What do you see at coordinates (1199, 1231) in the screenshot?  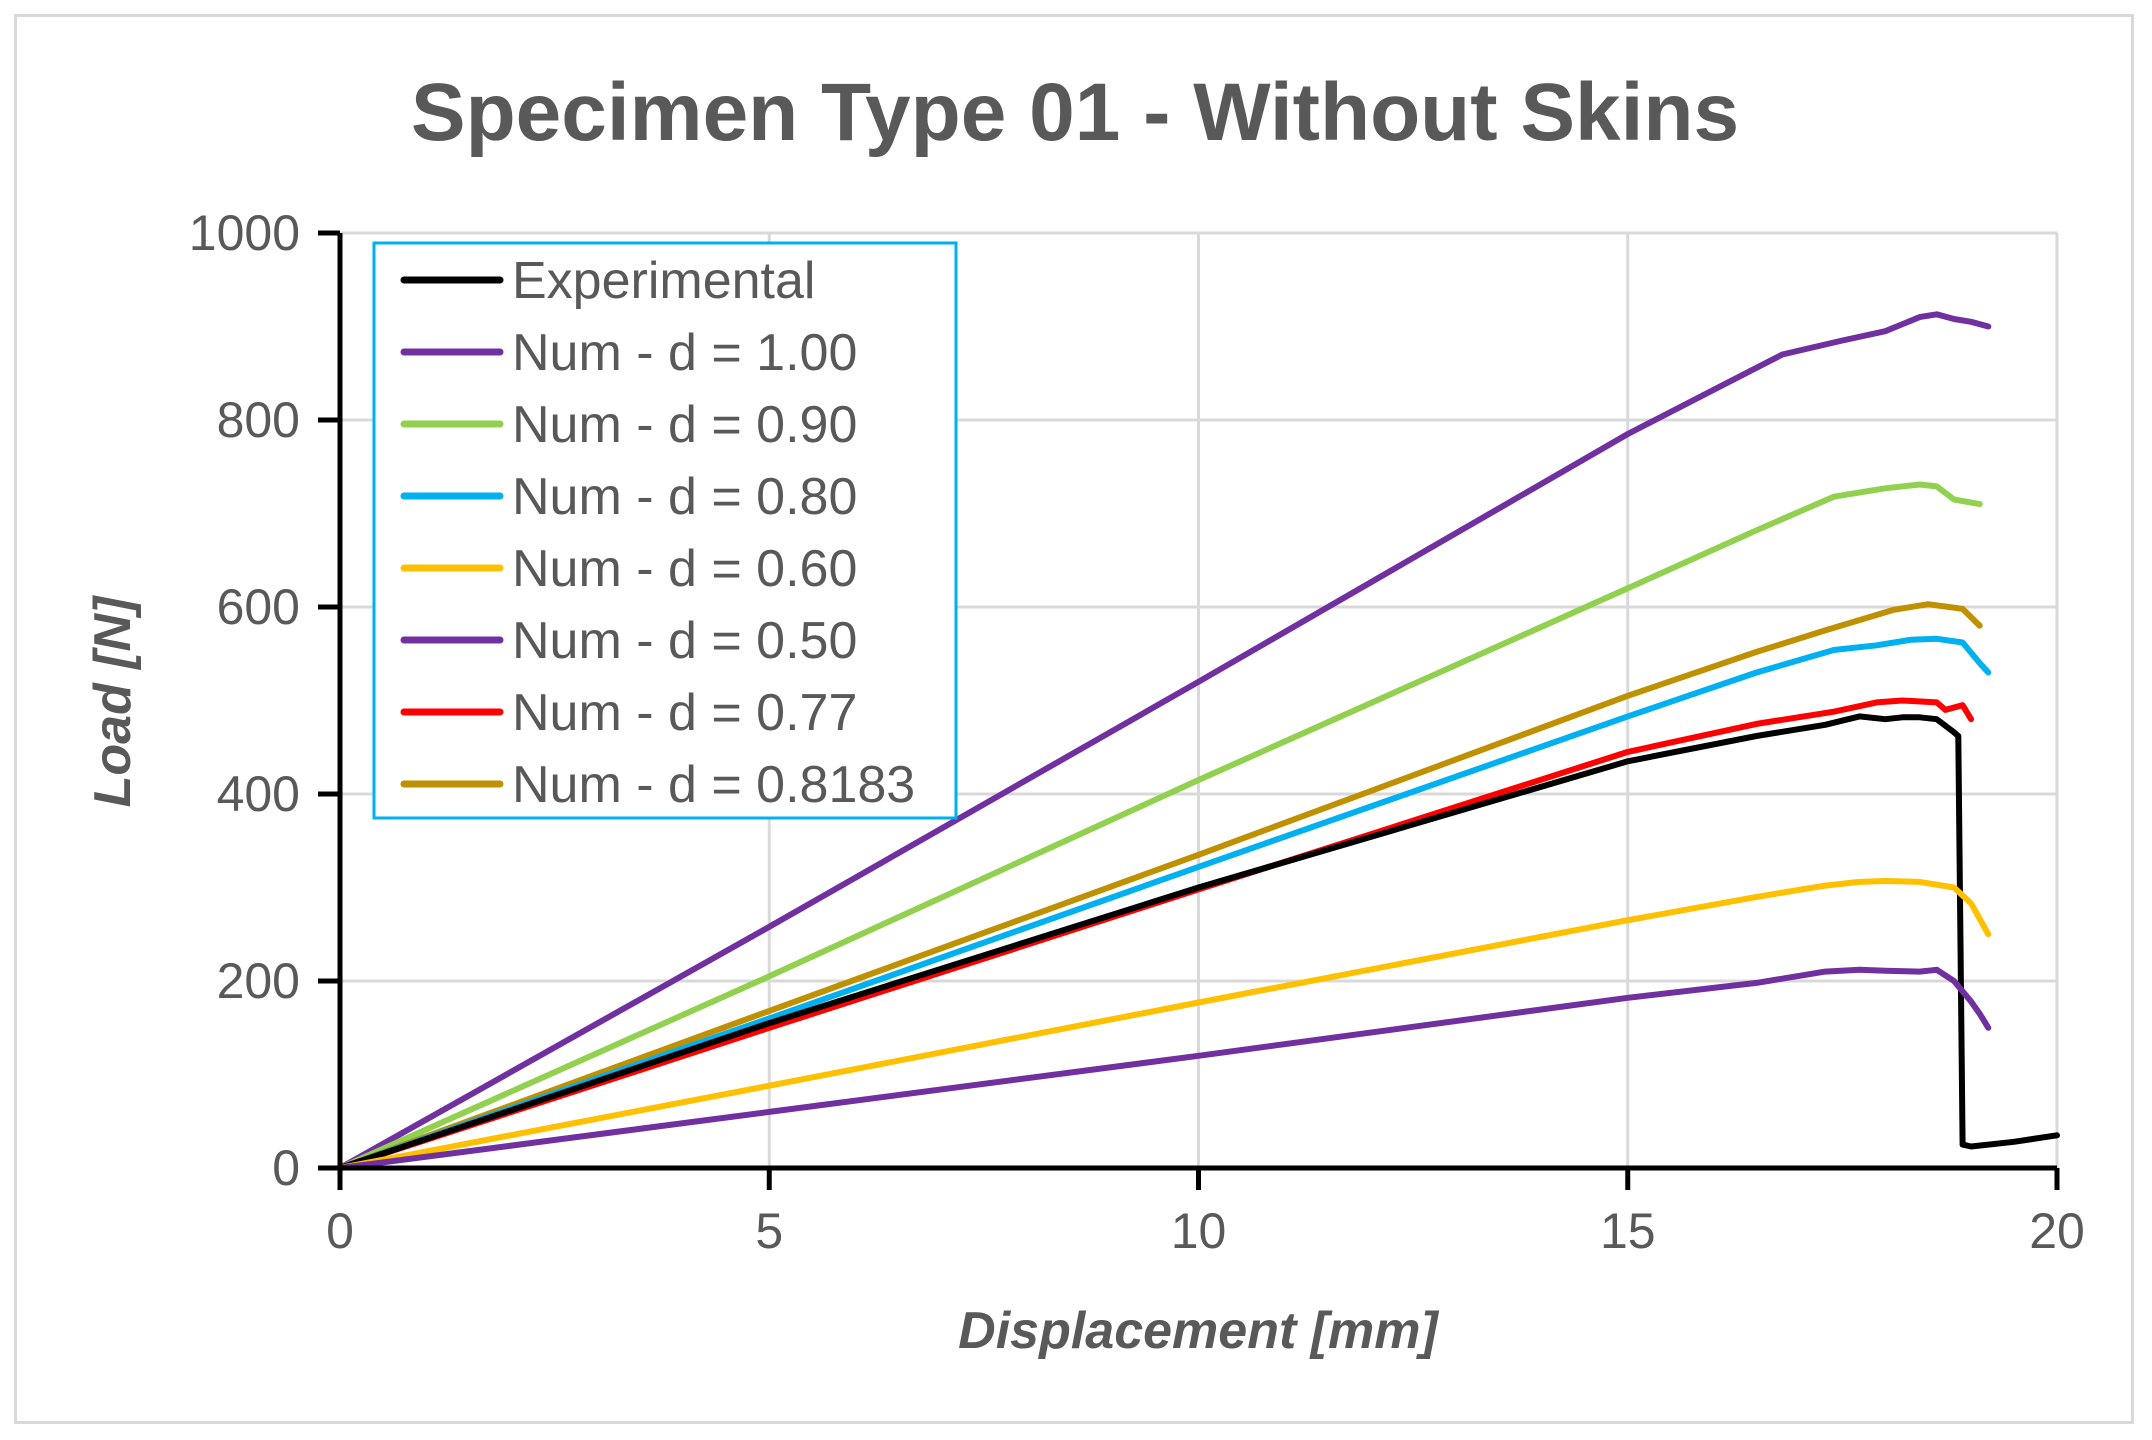 I see `x-tick-label: 10` at bounding box center [1199, 1231].